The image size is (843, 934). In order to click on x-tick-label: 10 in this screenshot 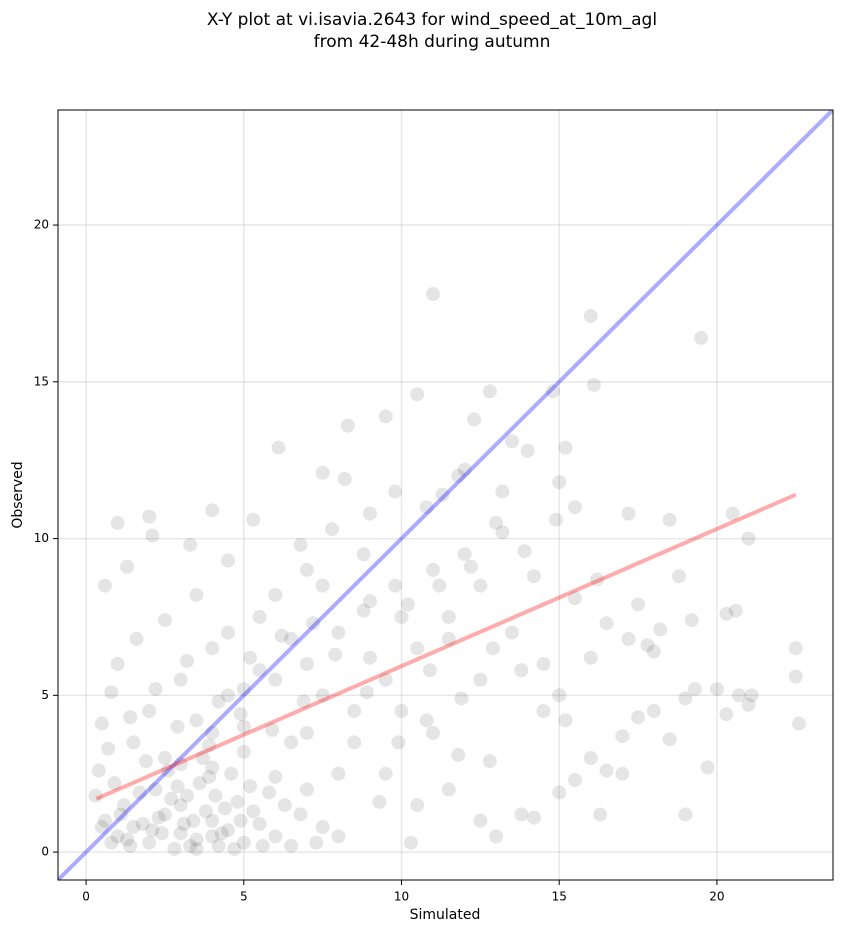, I will do `click(401, 897)`.